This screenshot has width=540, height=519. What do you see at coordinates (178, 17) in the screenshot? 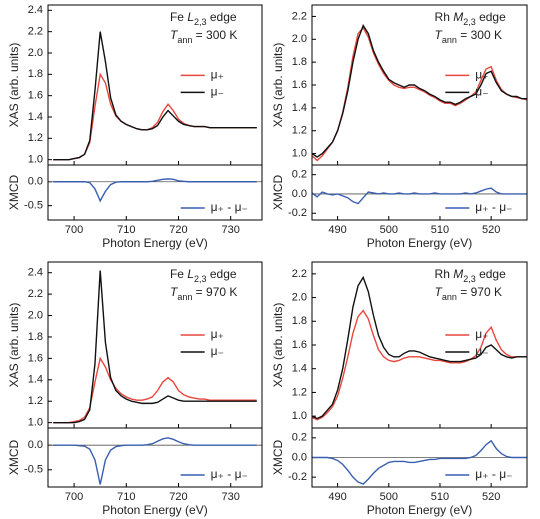
I see `annotation-part: Fe` at bounding box center [178, 17].